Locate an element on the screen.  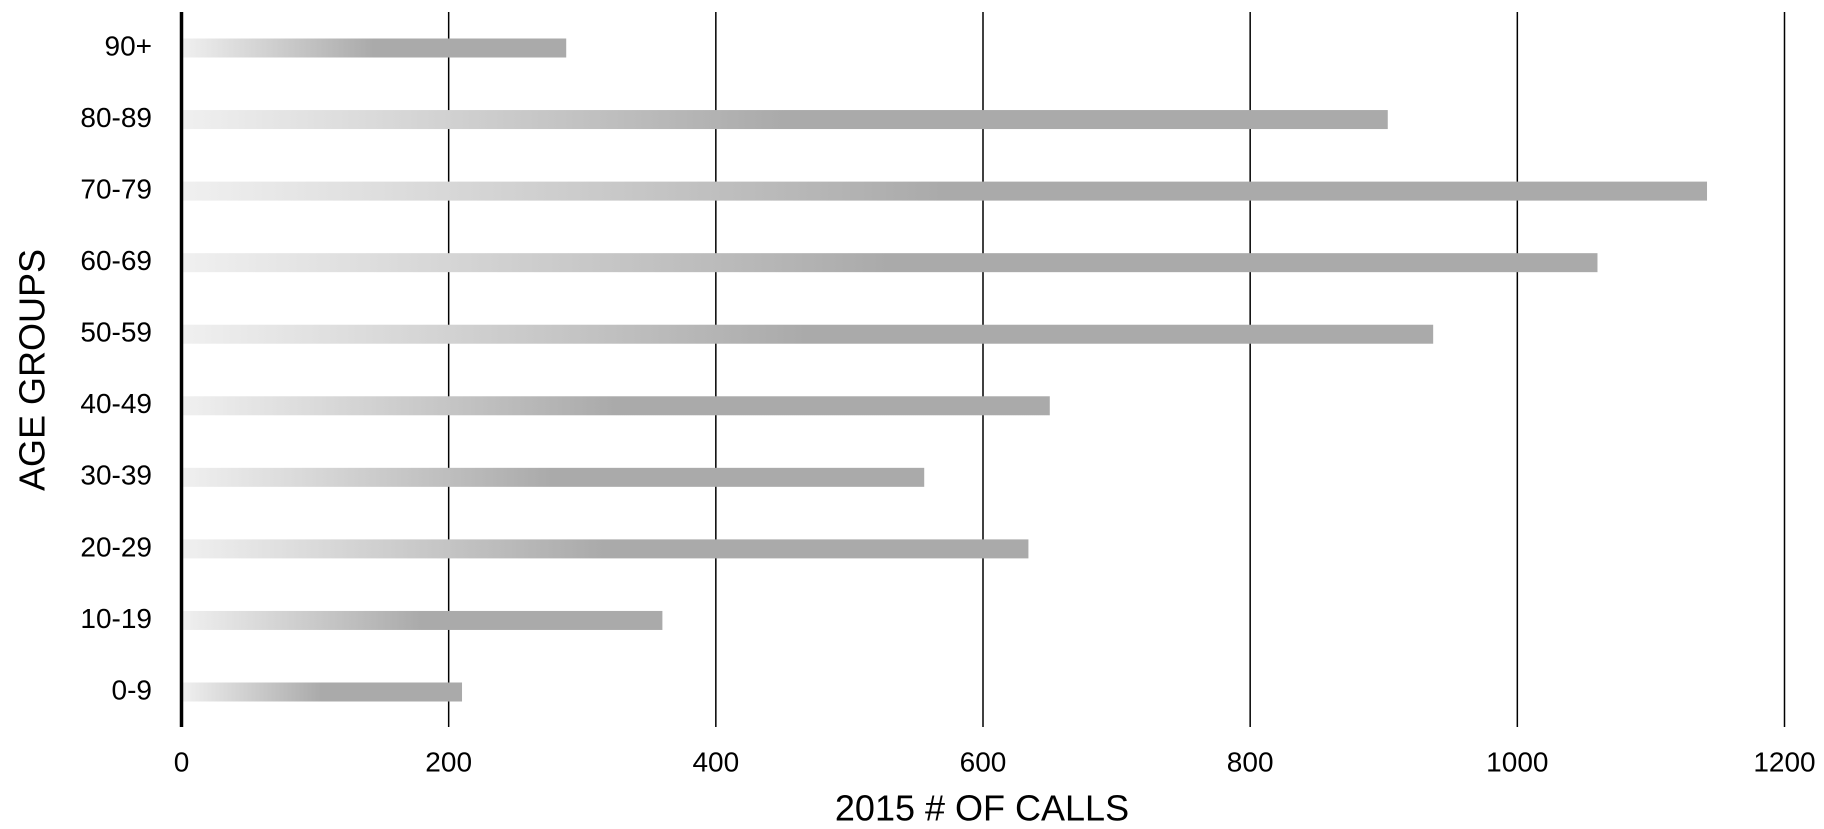
y-tick-label: 90+ is located at coordinates (129, 45).